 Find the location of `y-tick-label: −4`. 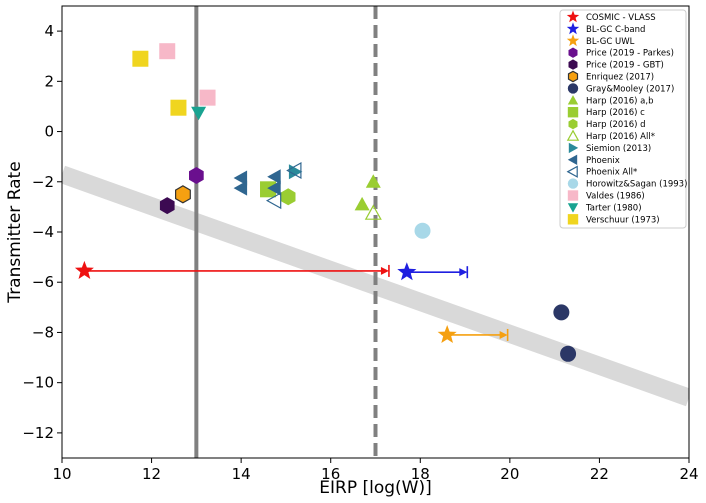

y-tick-label: −4 is located at coordinates (43, 232).